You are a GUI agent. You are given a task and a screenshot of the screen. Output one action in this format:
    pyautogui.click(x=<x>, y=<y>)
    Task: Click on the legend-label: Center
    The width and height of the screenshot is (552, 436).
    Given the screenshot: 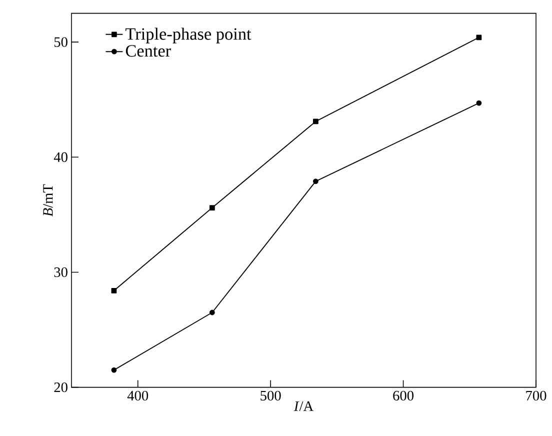 What is the action you would take?
    pyautogui.click(x=148, y=51)
    